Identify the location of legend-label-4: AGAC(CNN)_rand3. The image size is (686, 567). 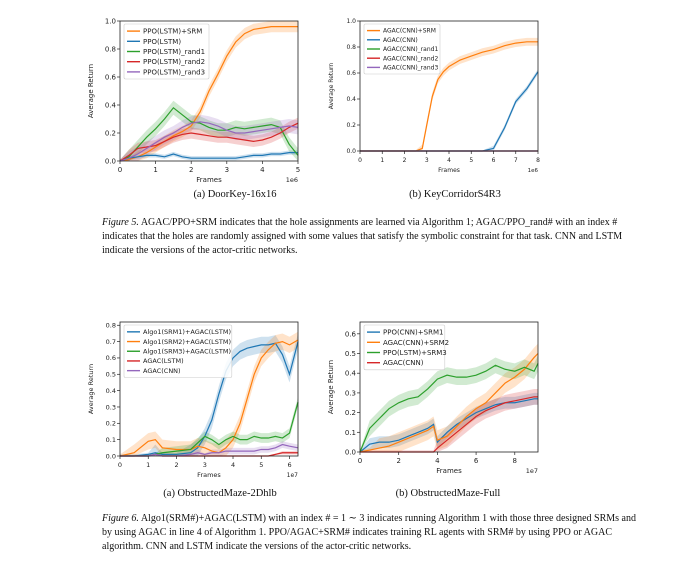
(410, 68).